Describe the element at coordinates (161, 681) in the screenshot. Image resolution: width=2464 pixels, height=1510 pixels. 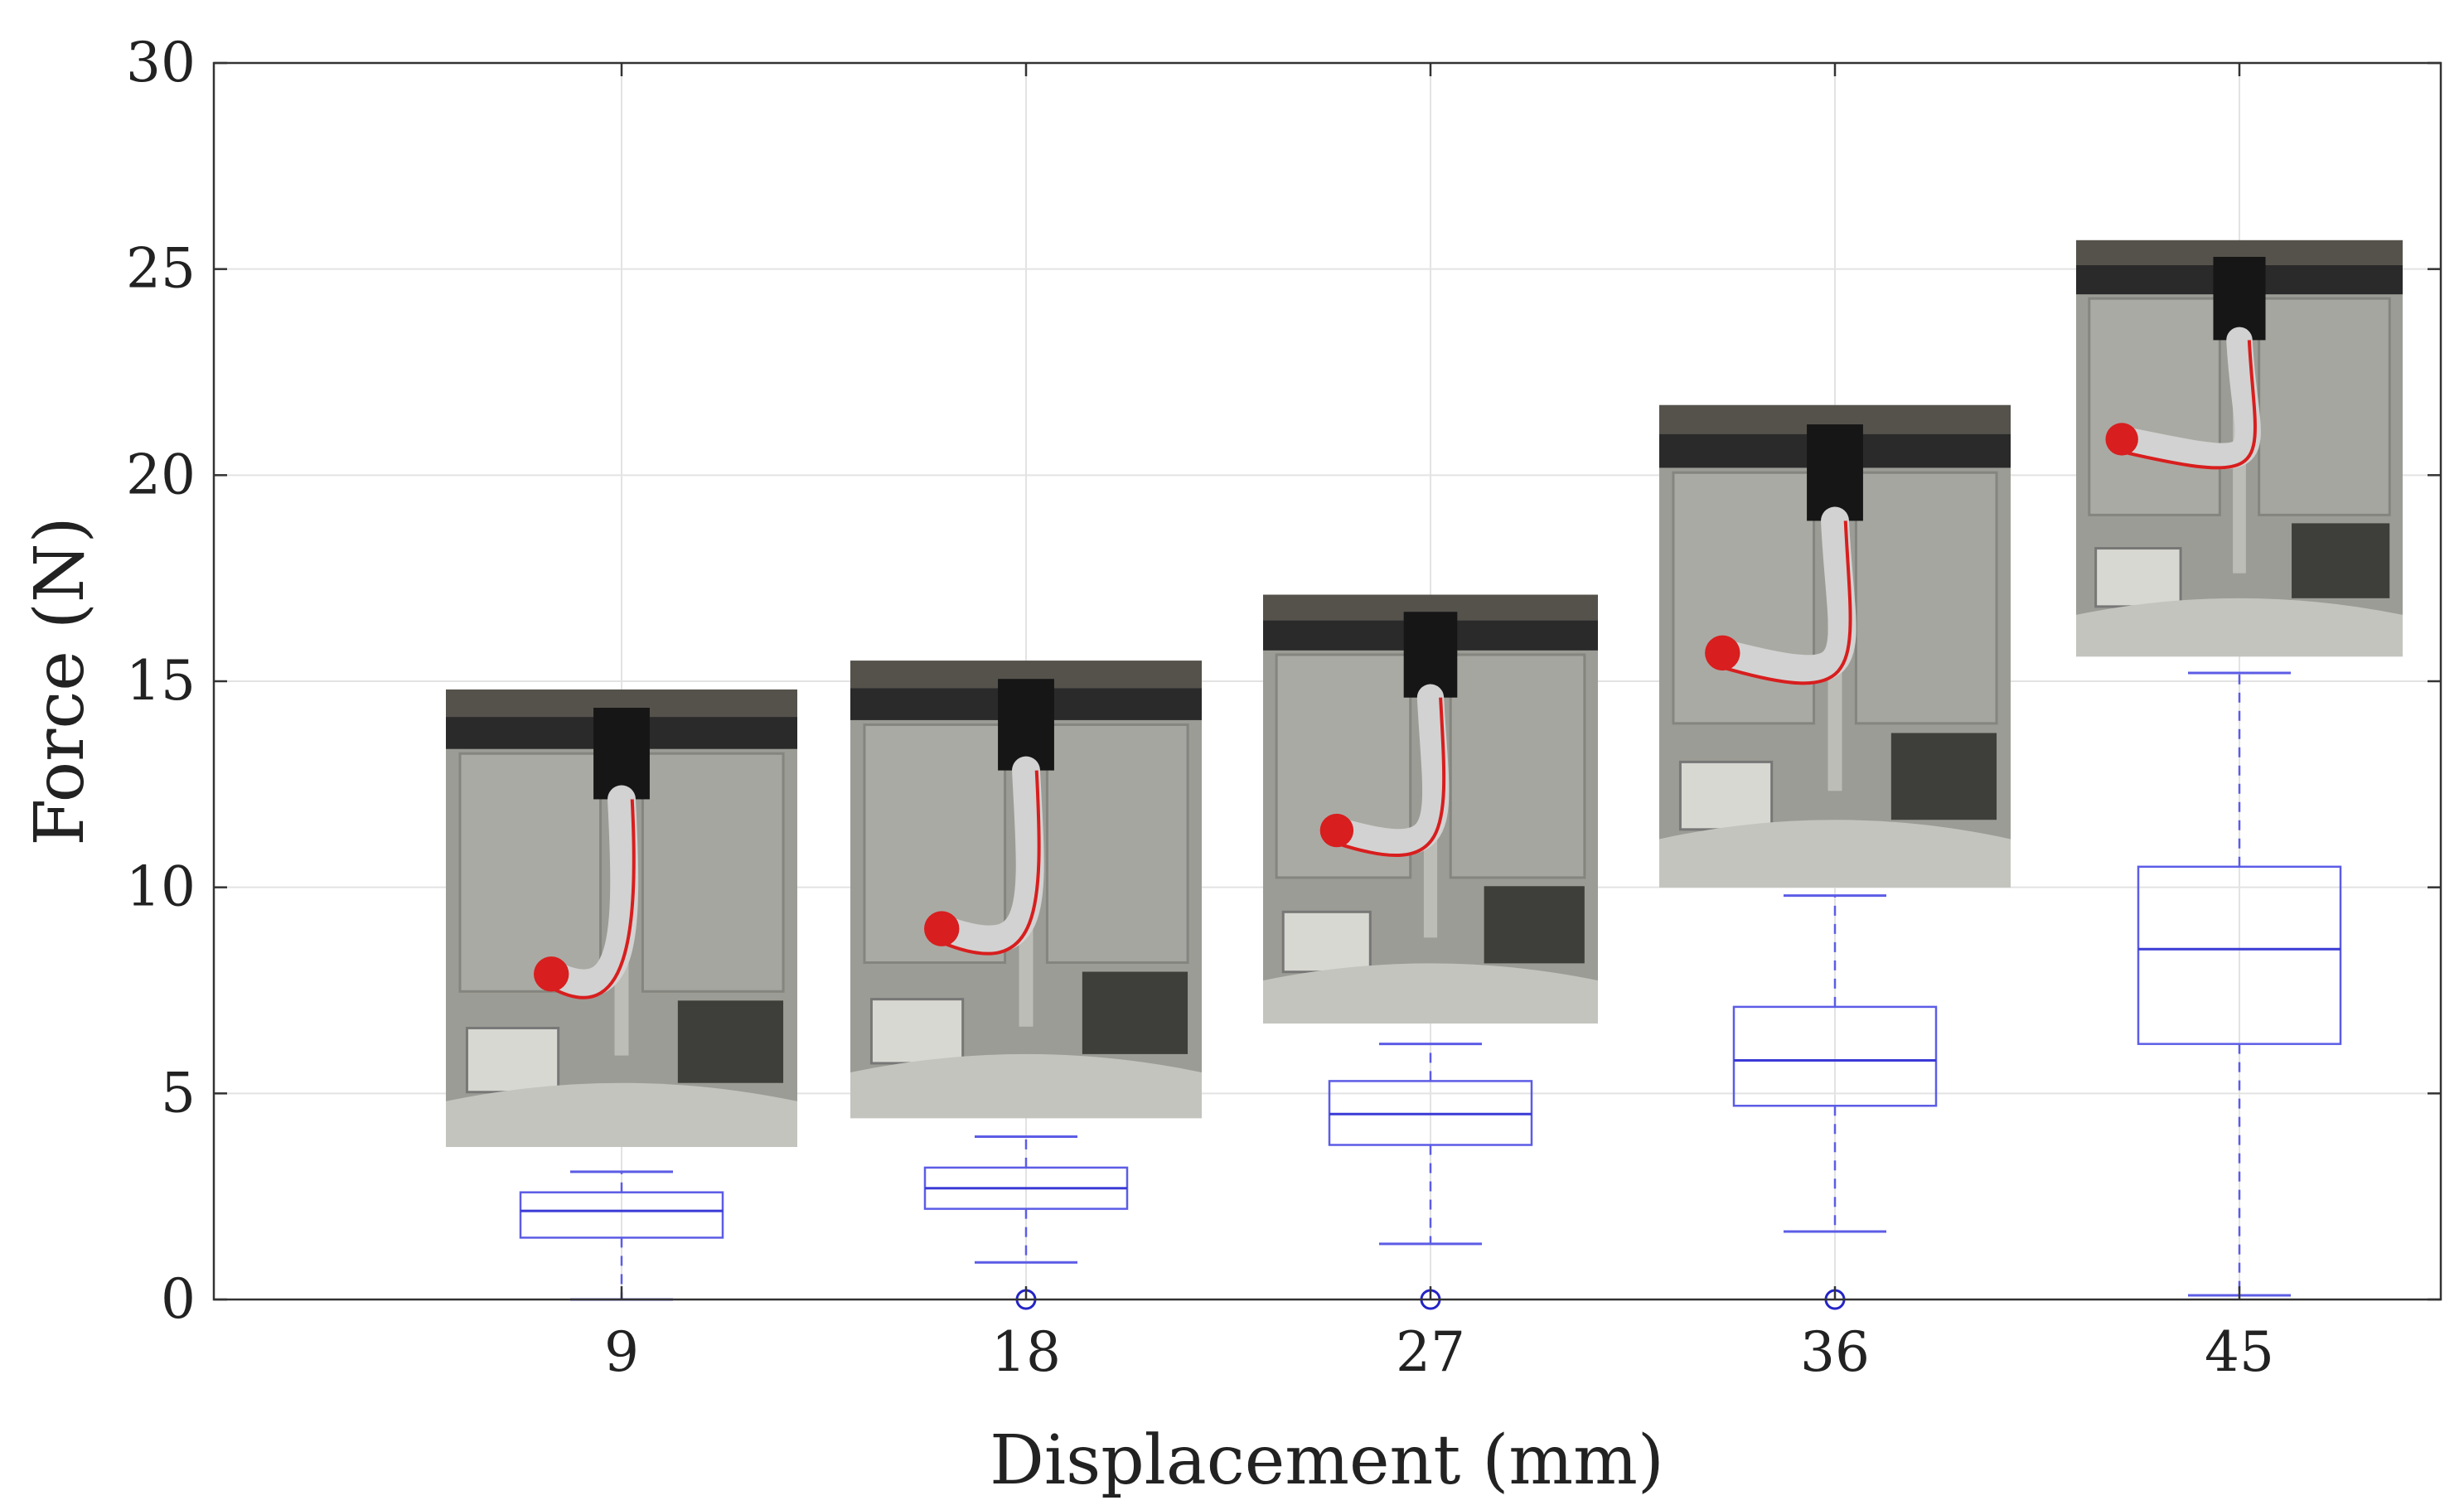
I see `y-tick-label: 15` at that location.